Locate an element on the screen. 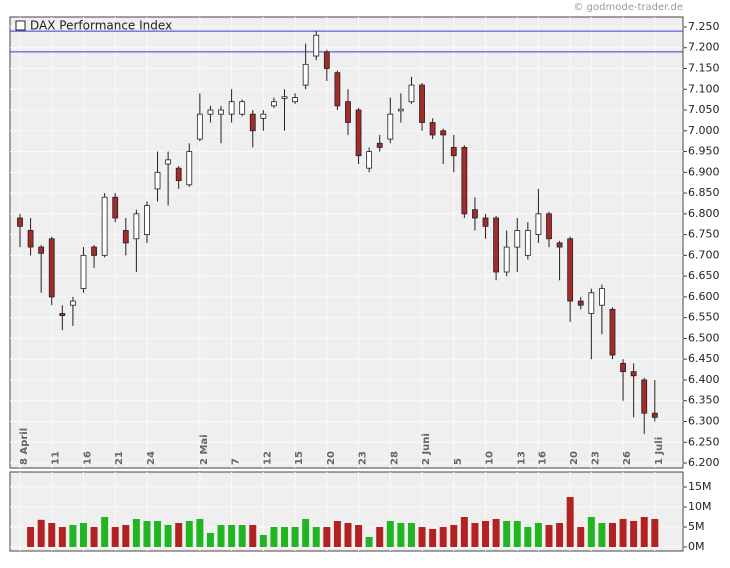 The height and width of the screenshot is (568, 730). x-tick-label: 8 April is located at coordinates (24, 446).